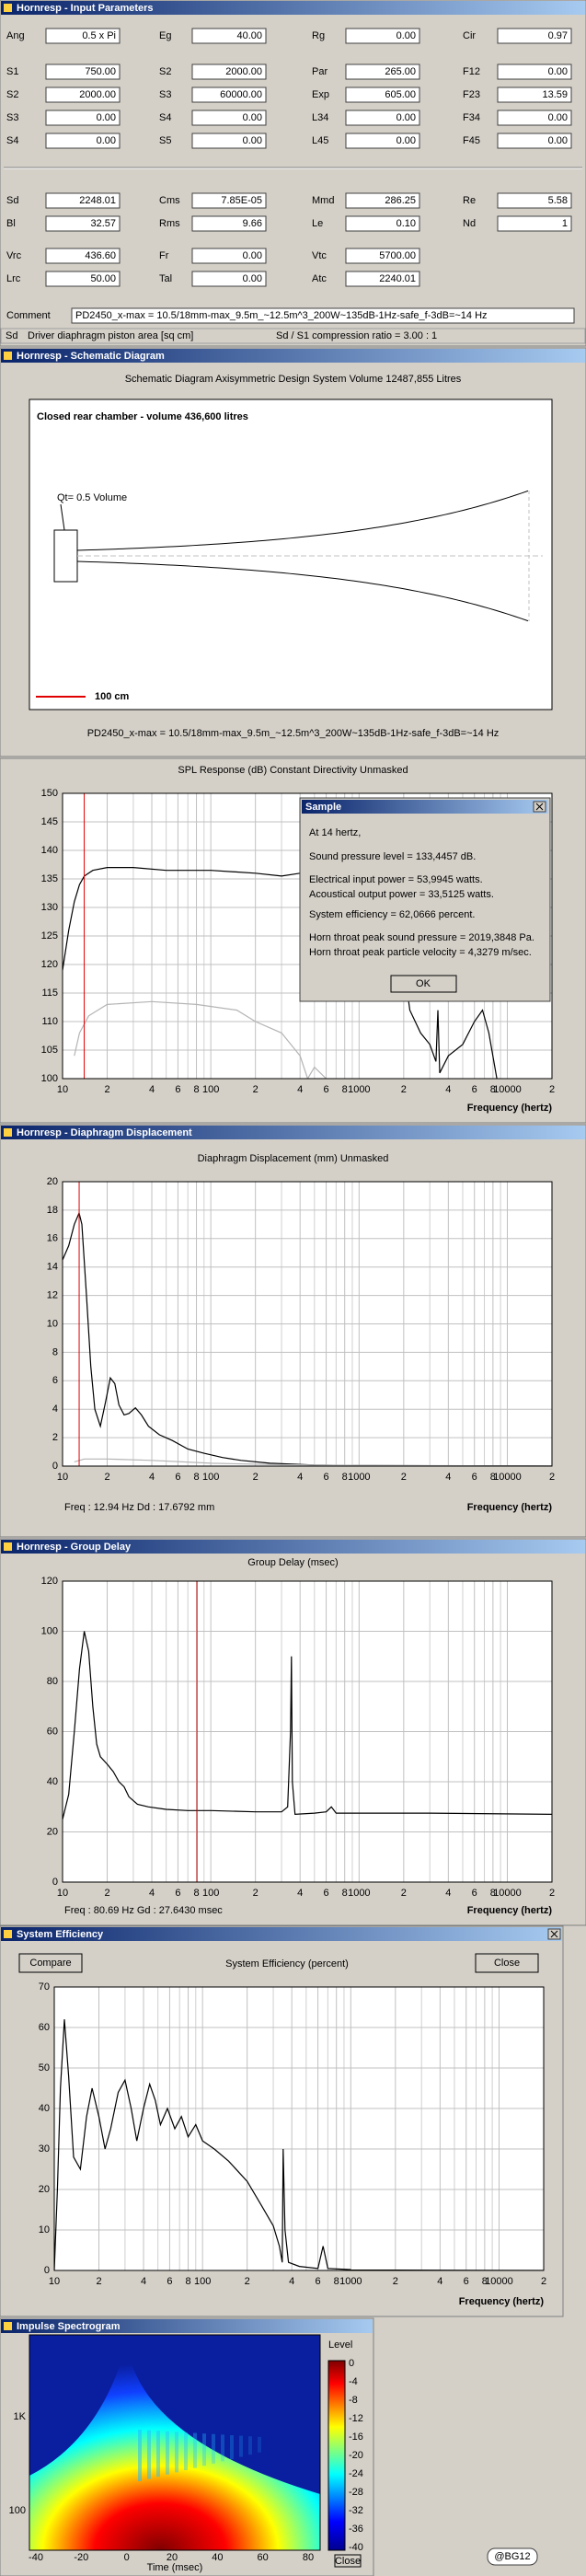 The width and height of the screenshot is (586, 2576). What do you see at coordinates (81, 2557) in the screenshot?
I see `x-tick-label: -20` at bounding box center [81, 2557].